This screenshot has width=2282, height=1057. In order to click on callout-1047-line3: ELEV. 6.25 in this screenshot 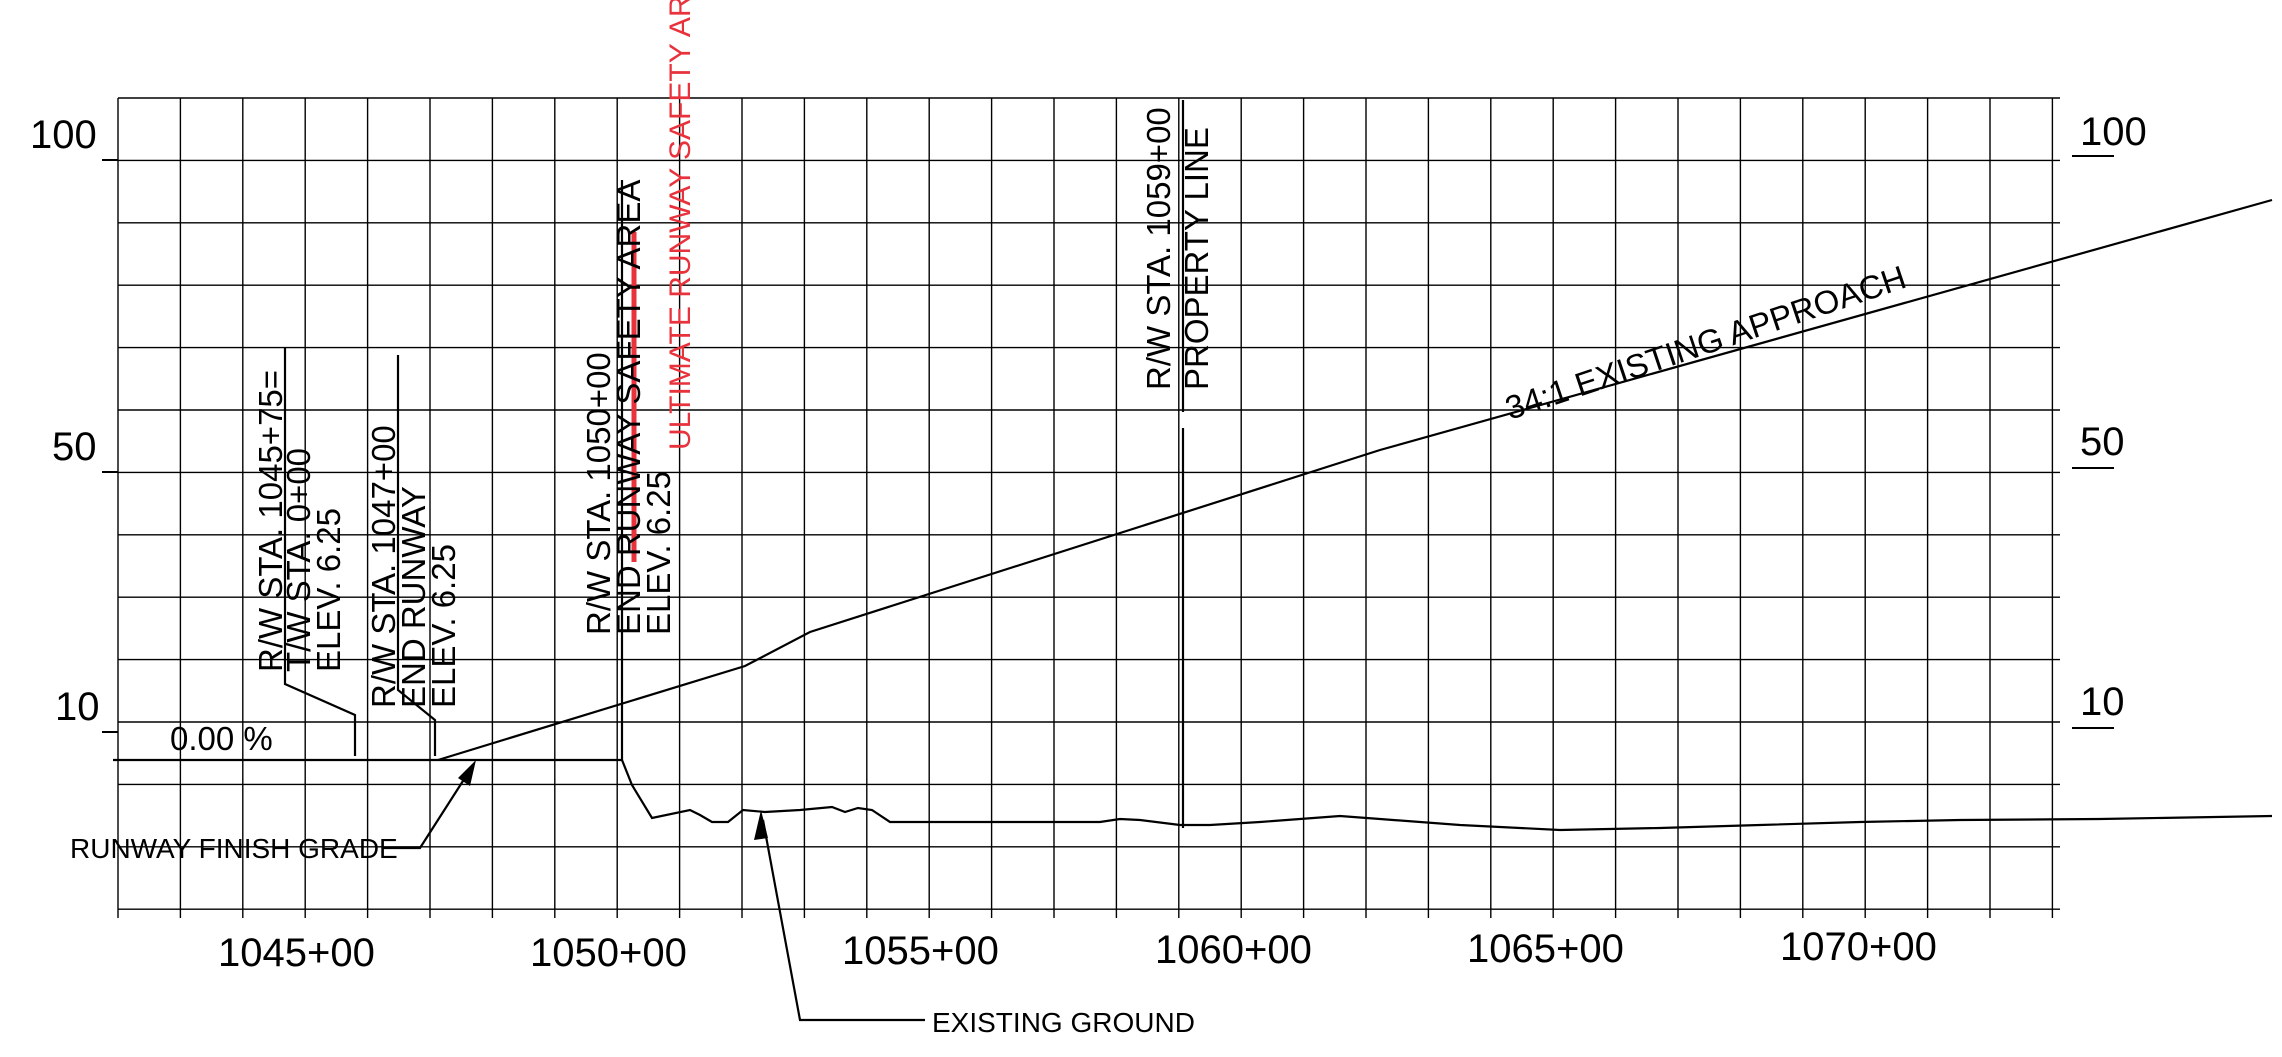, I will do `click(443, 626)`.